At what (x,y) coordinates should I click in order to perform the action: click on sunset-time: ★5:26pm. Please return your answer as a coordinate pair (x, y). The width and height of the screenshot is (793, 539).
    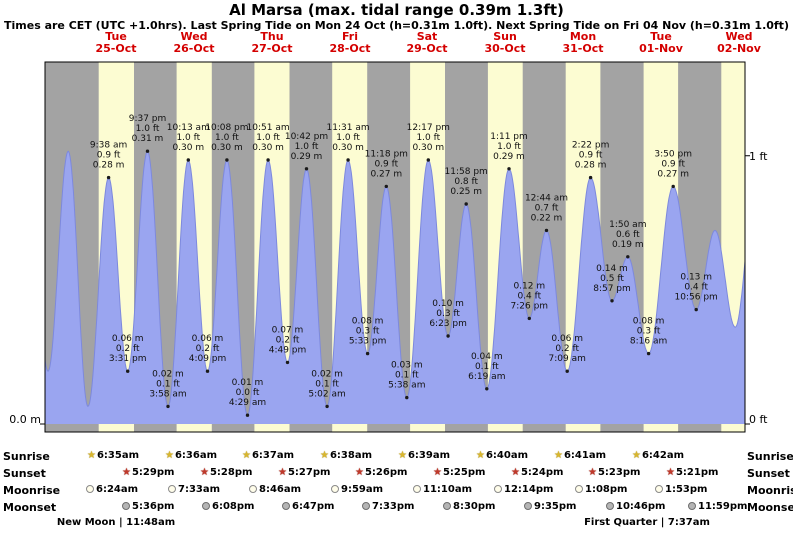
    Looking at the image, I should click on (381, 473).